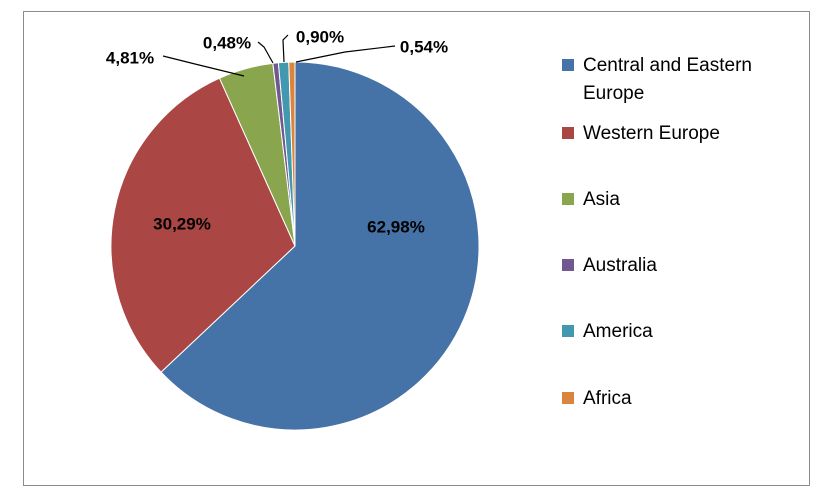 Image resolution: width=840 pixels, height=504 pixels. I want to click on legend-label: Western Europe, so click(651, 133).